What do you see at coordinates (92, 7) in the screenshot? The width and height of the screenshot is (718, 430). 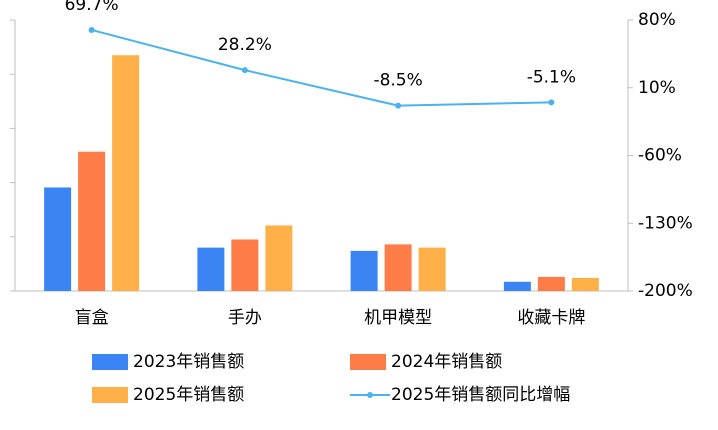 I see `data-label: 69.7%` at bounding box center [92, 7].